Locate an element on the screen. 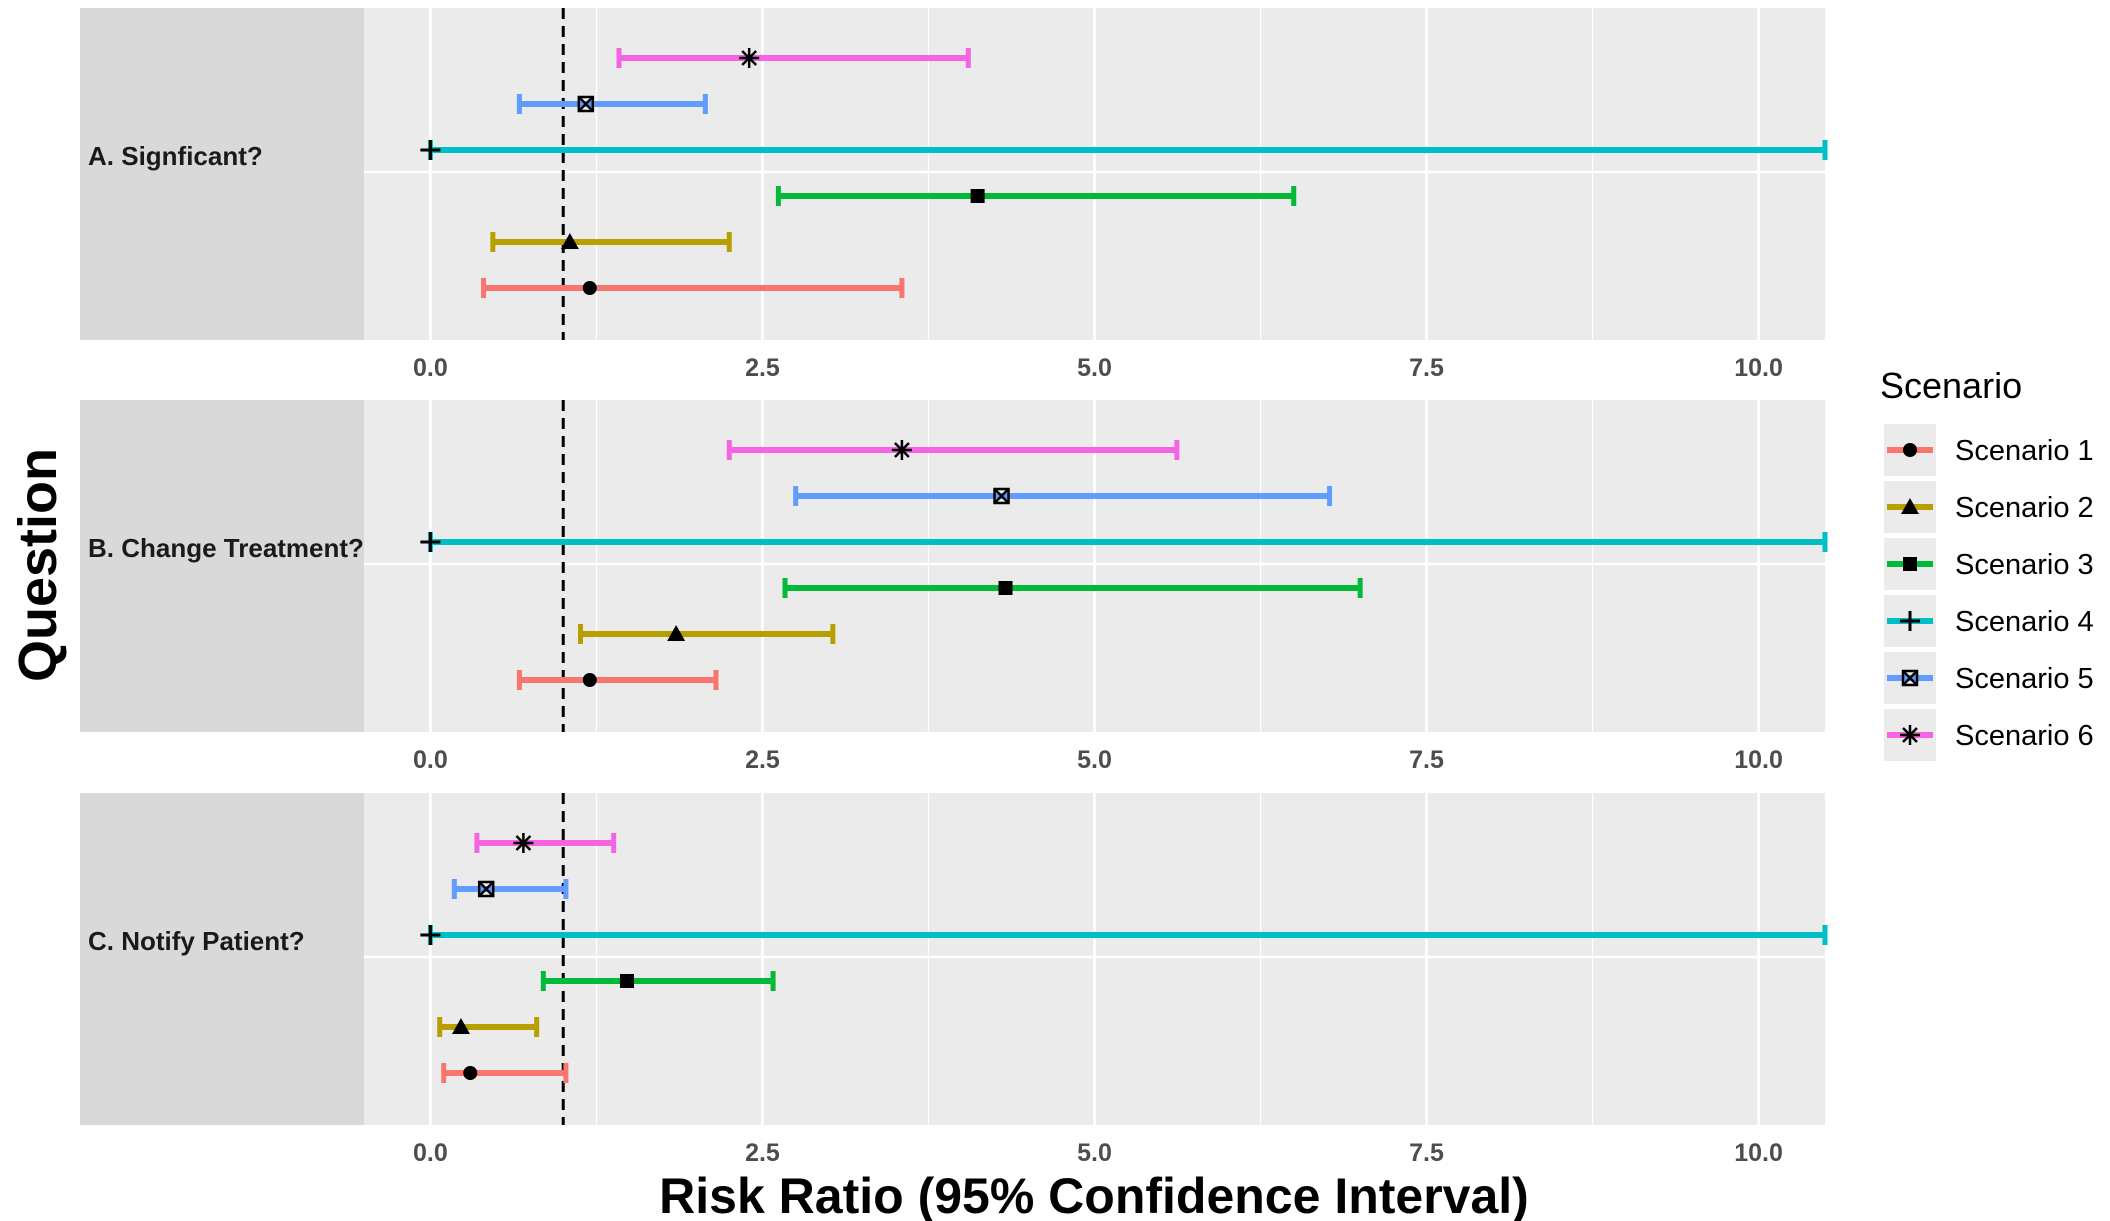  x-axis-title: Risk Ratio (95% Confidence Interval) is located at coordinates (1094, 1194).